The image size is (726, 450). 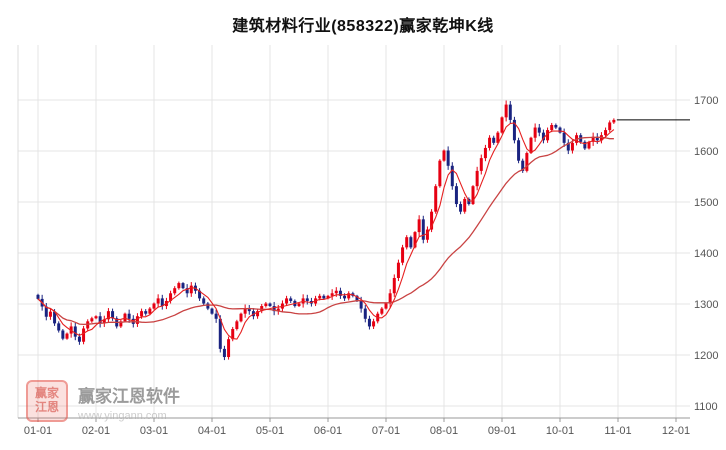 What do you see at coordinates (706, 305) in the screenshot?
I see `y-axis-tick-label: 1300` at bounding box center [706, 305].